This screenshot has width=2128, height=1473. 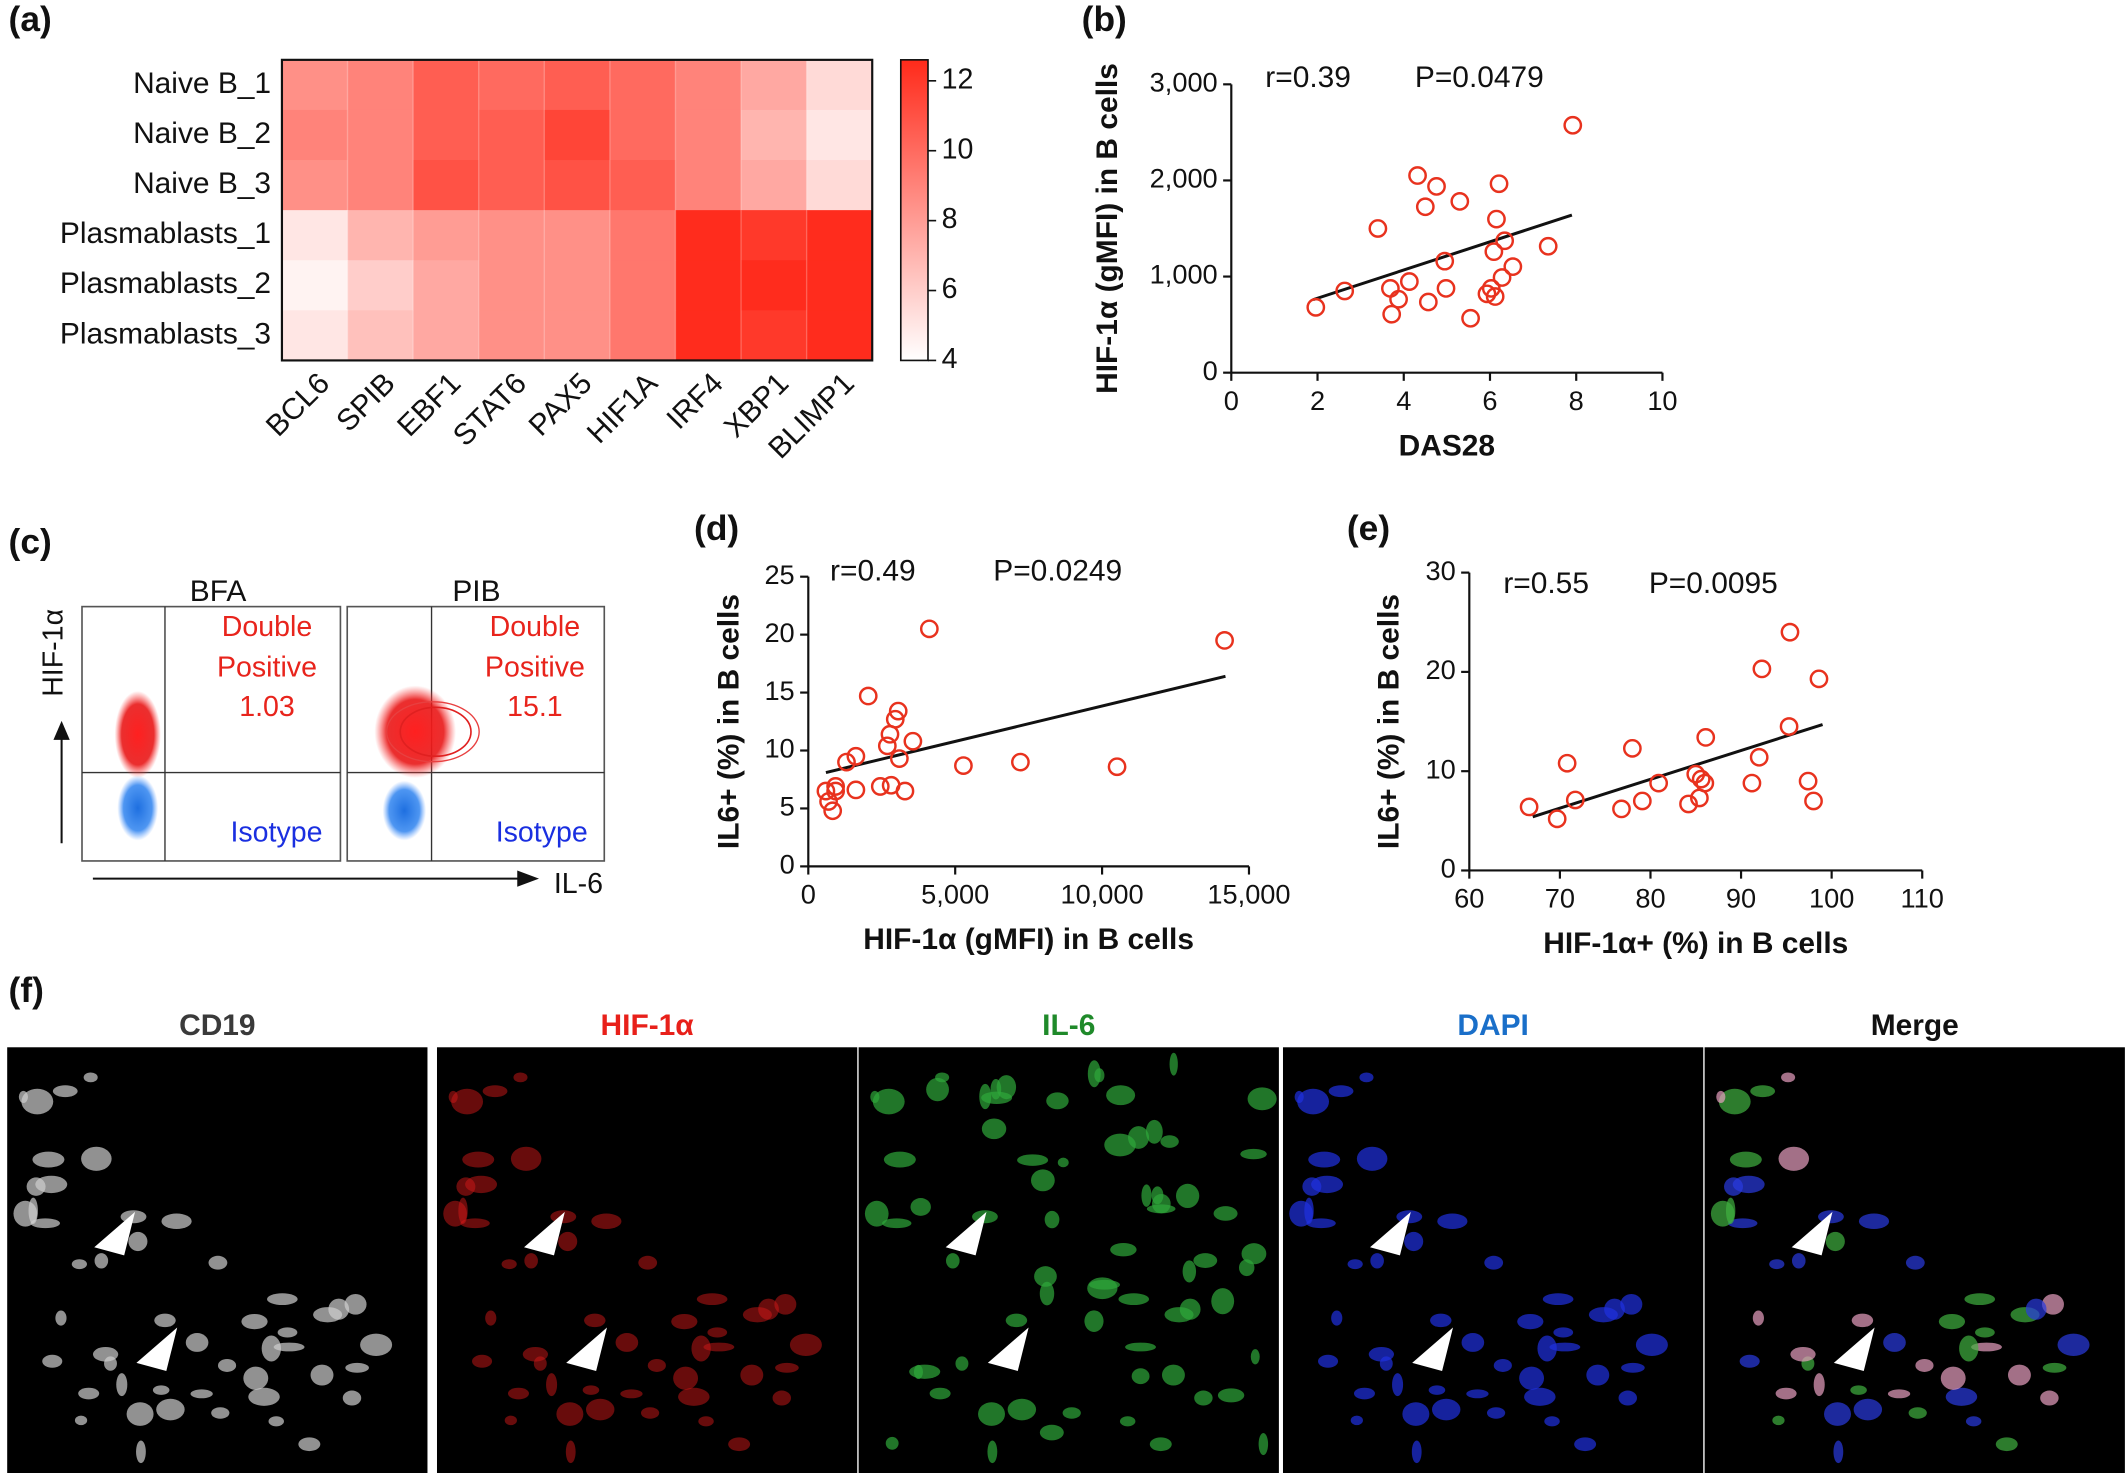 I want to click on y-tick-label: 20, so click(x=779, y=632).